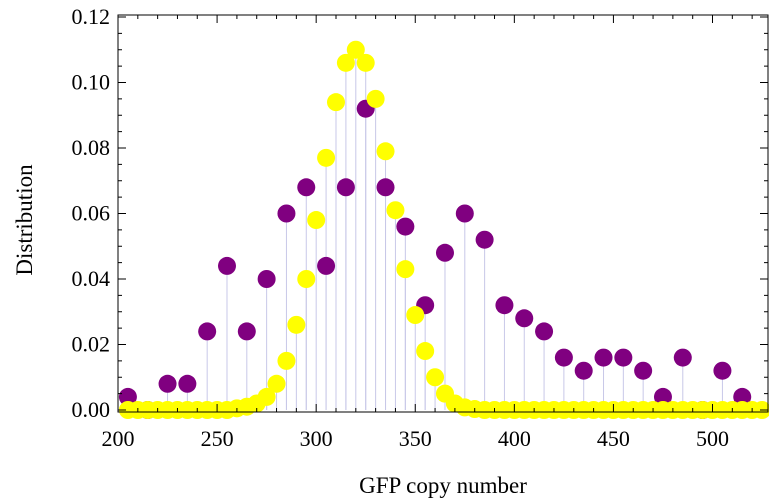  What do you see at coordinates (118, 438) in the screenshot?
I see `x-tick-label: 200` at bounding box center [118, 438].